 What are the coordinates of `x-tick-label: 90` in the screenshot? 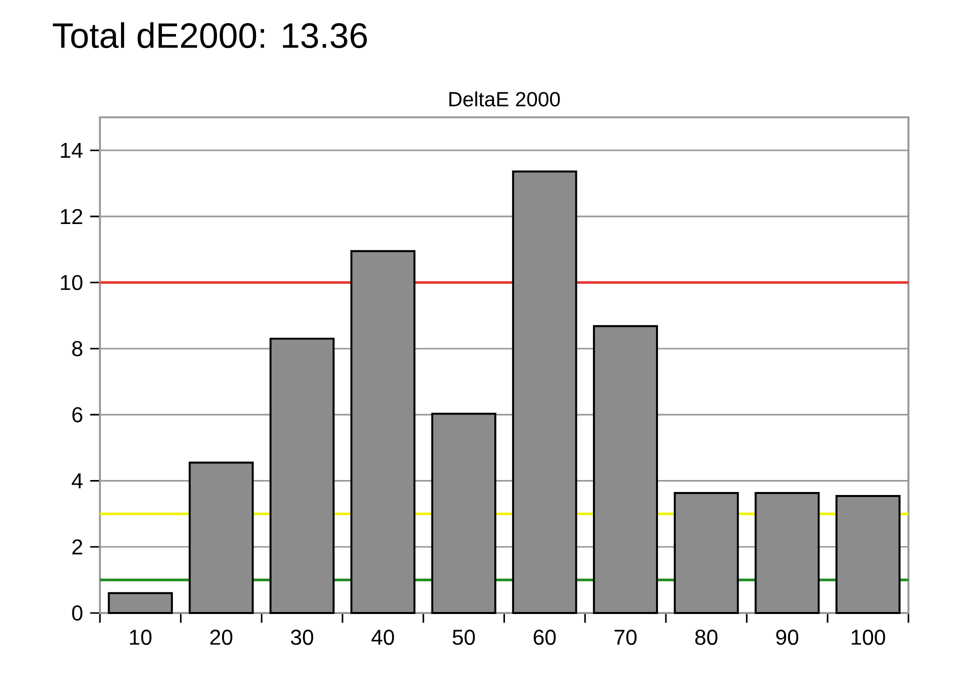 It's located at (787, 638).